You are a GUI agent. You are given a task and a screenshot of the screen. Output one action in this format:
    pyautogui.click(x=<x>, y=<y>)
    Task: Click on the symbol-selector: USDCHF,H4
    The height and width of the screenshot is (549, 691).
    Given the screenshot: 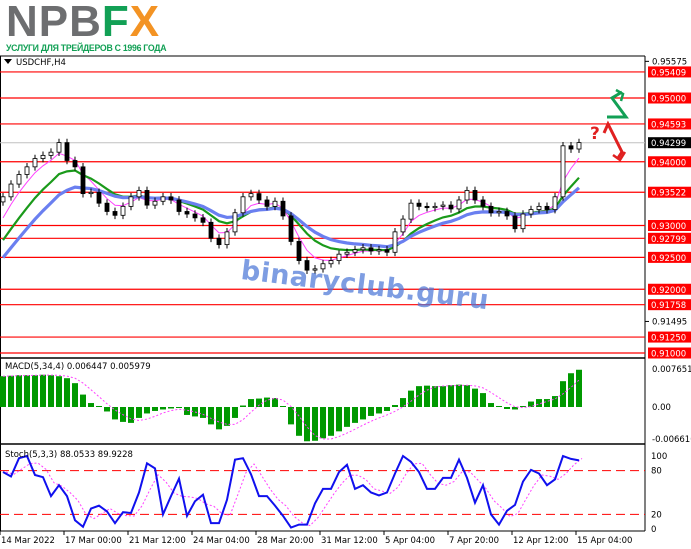 What is the action you would take?
    pyautogui.click(x=35, y=63)
    